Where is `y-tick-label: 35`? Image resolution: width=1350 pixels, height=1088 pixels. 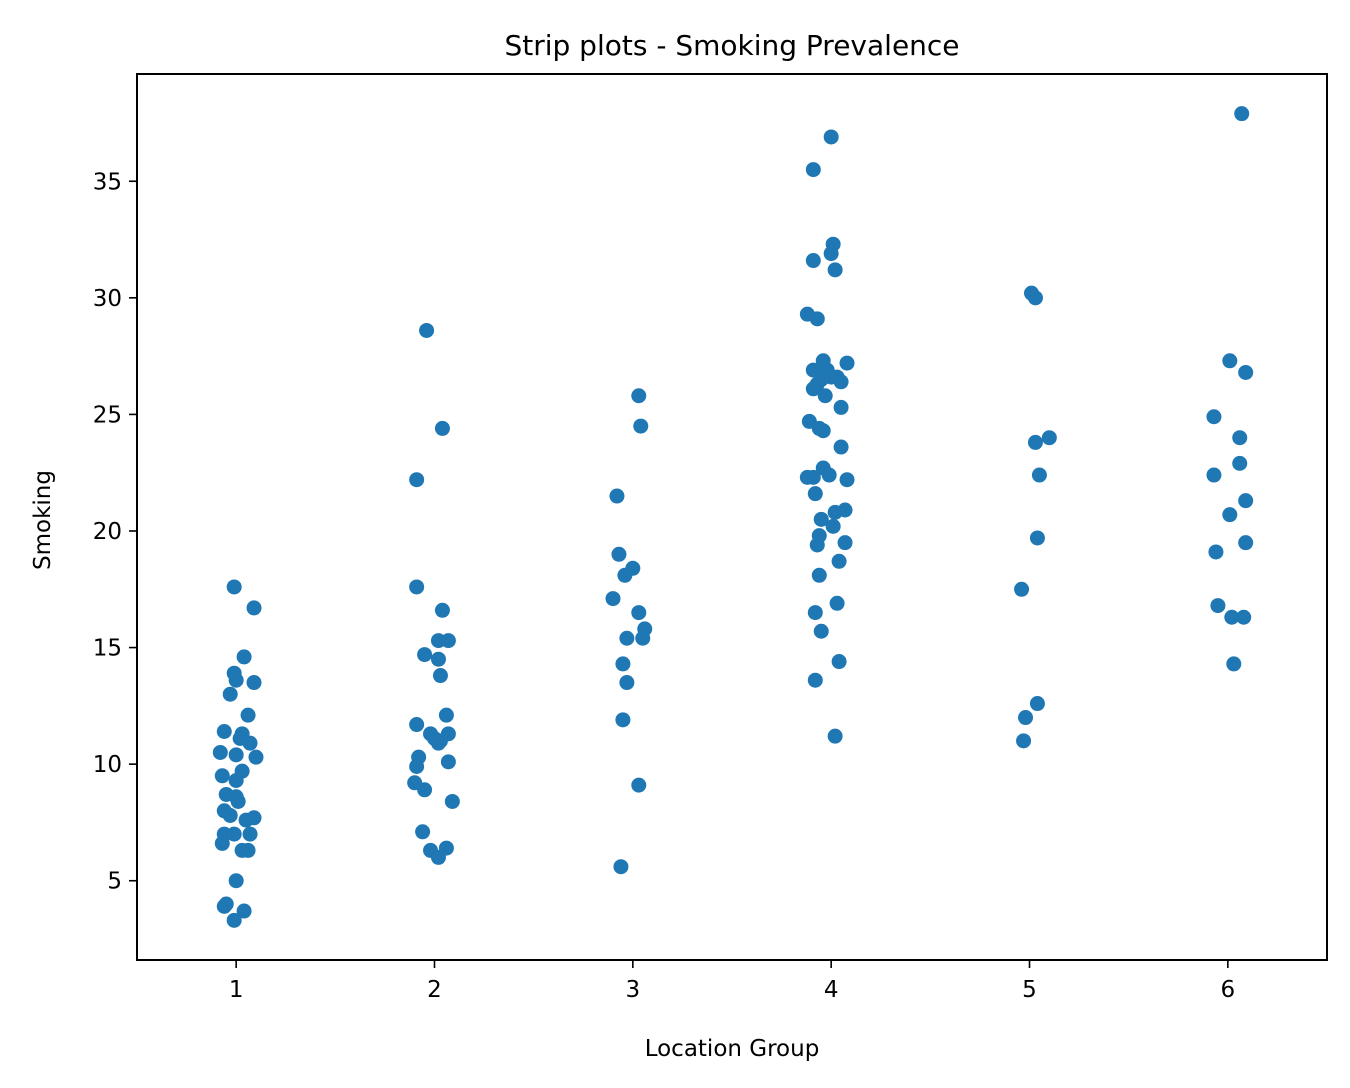
y-tick-label: 35 is located at coordinates (107, 182).